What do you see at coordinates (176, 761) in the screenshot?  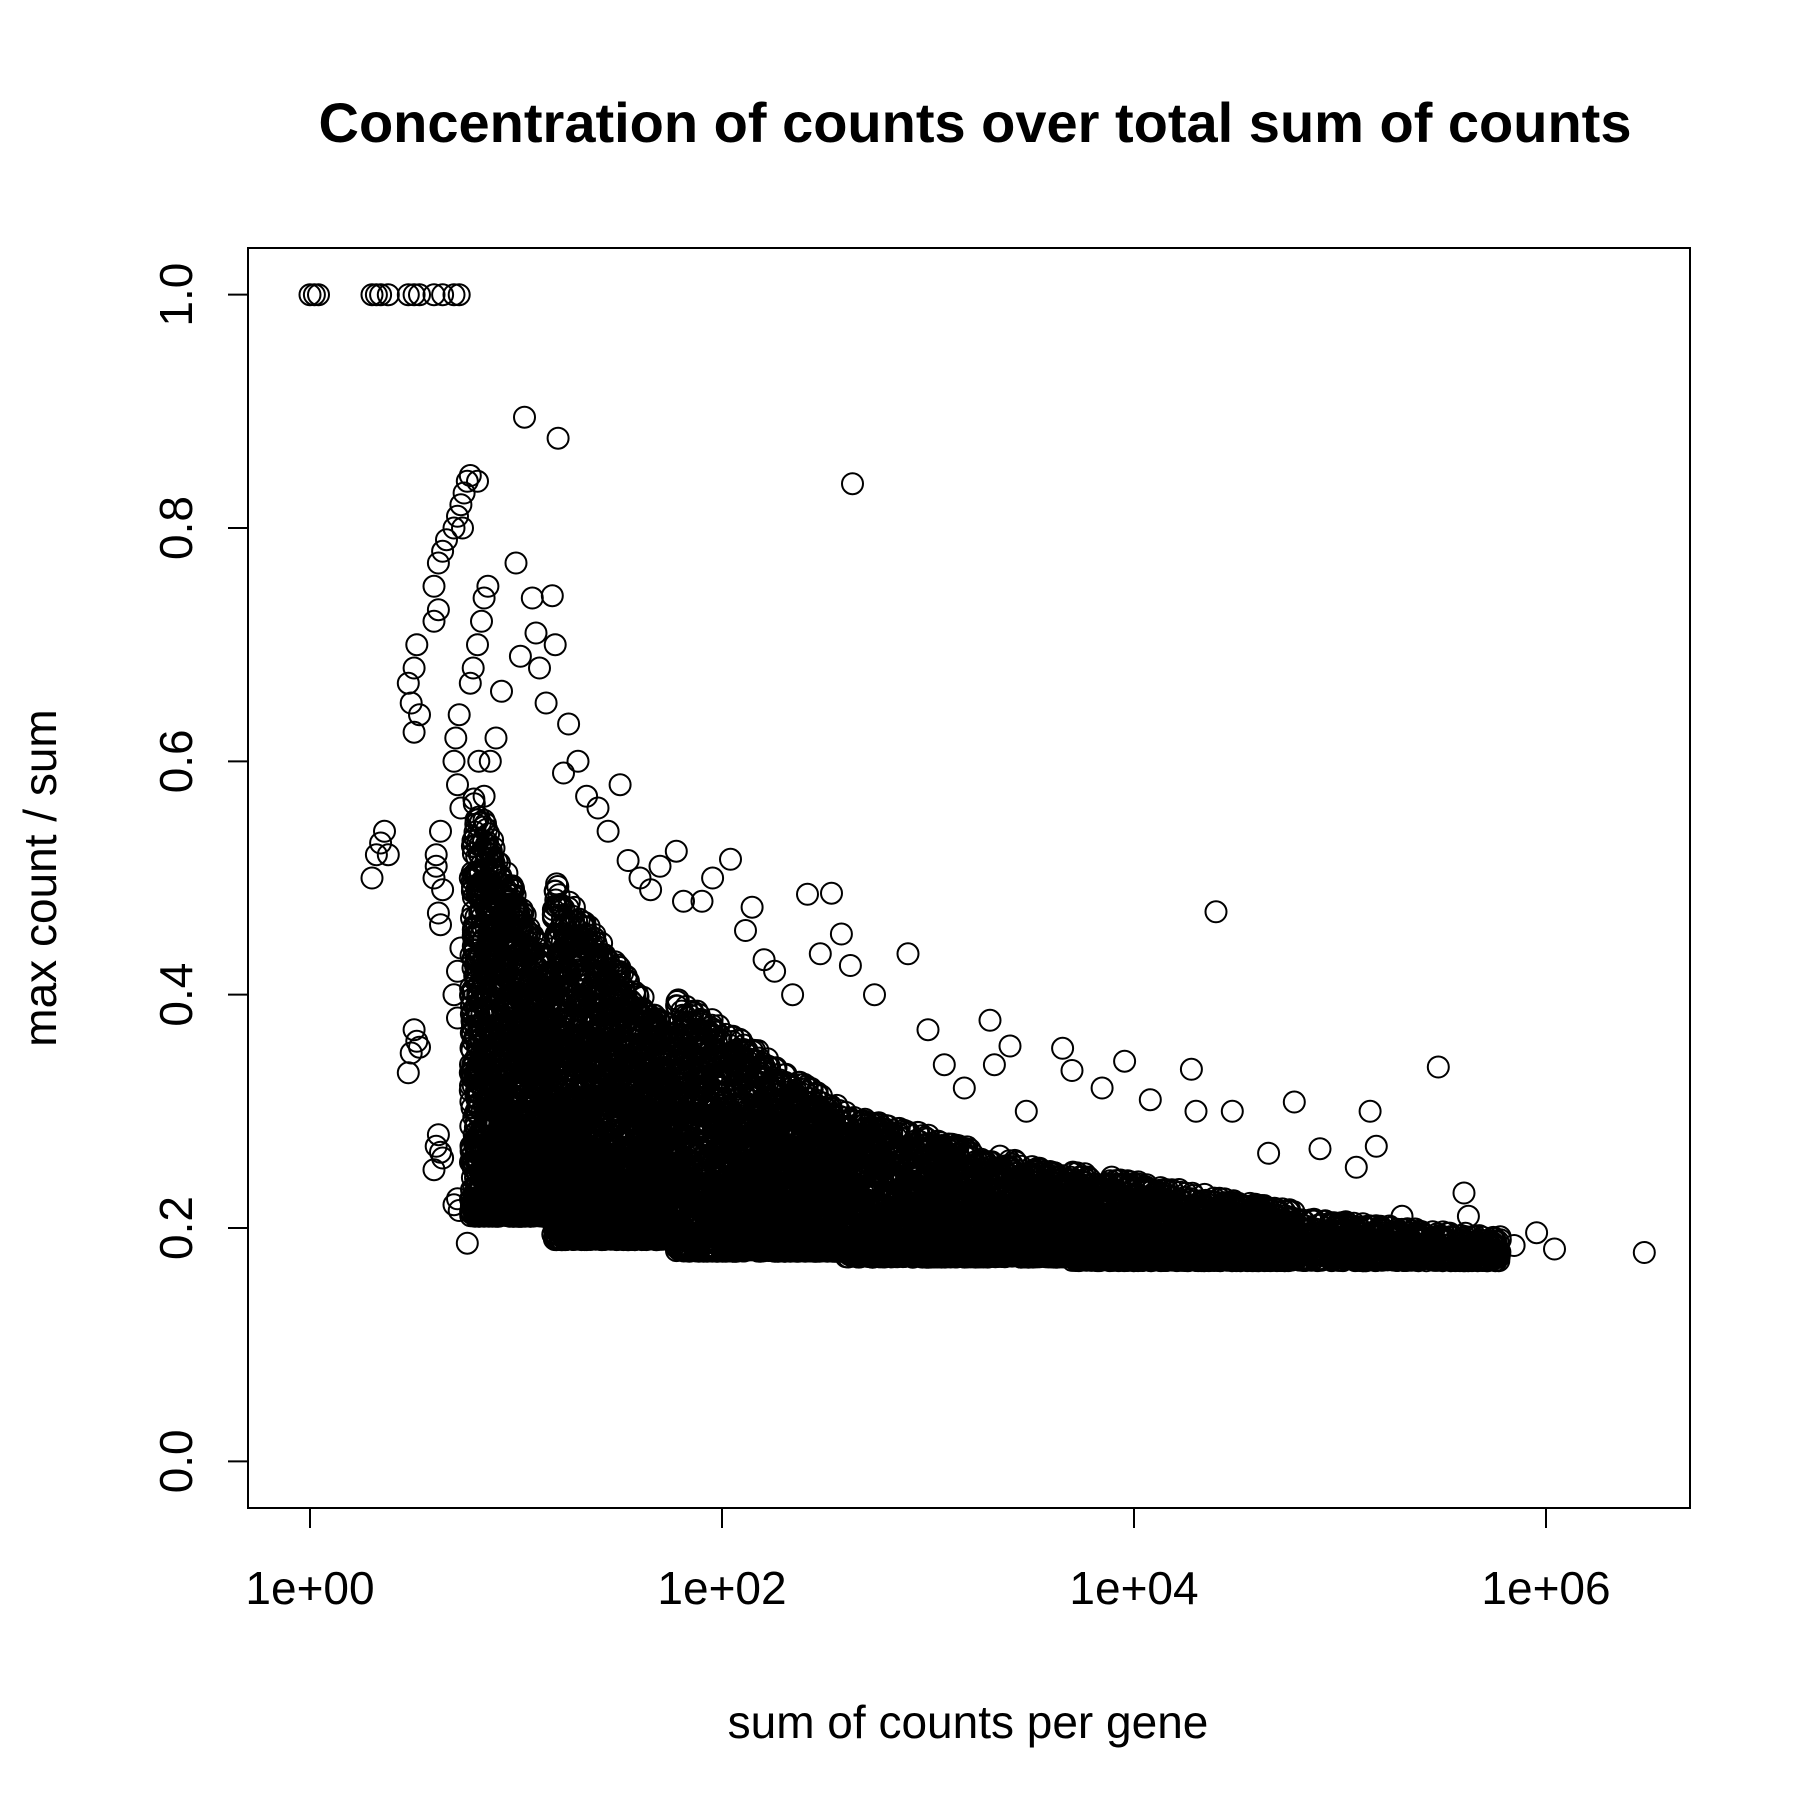 I see `y-tick-label: 0.6` at bounding box center [176, 761].